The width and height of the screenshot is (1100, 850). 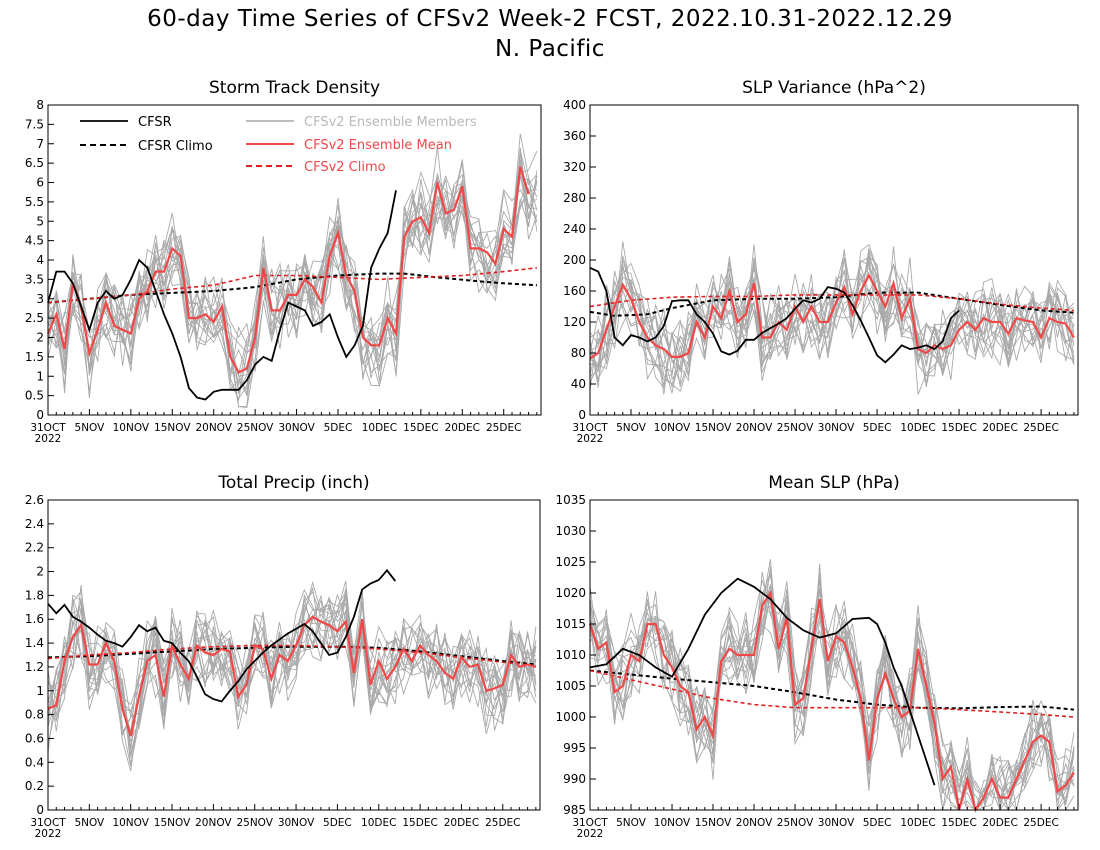 I want to click on legend-mean-label: CFSv2 Ensemble Mean, so click(x=378, y=145).